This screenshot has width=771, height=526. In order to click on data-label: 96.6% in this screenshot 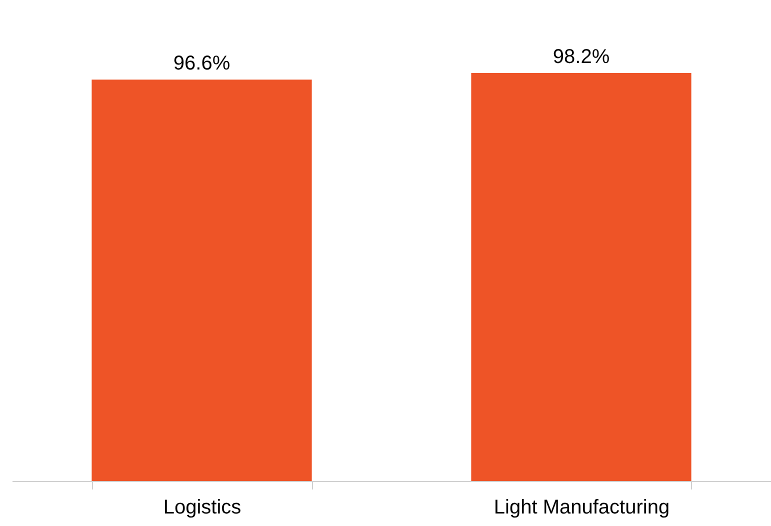, I will do `click(201, 63)`.